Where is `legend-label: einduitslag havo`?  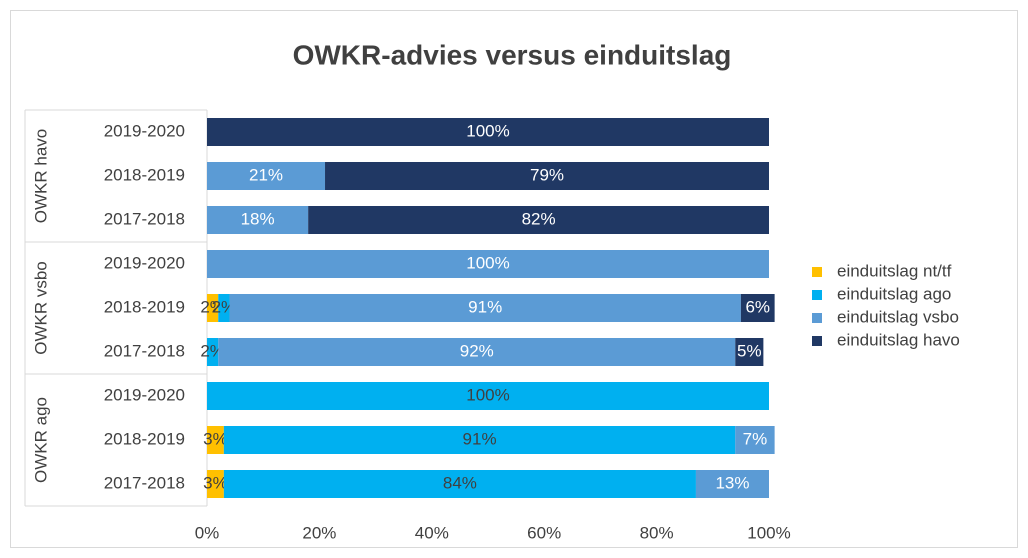 legend-label: einduitslag havo is located at coordinates (898, 339).